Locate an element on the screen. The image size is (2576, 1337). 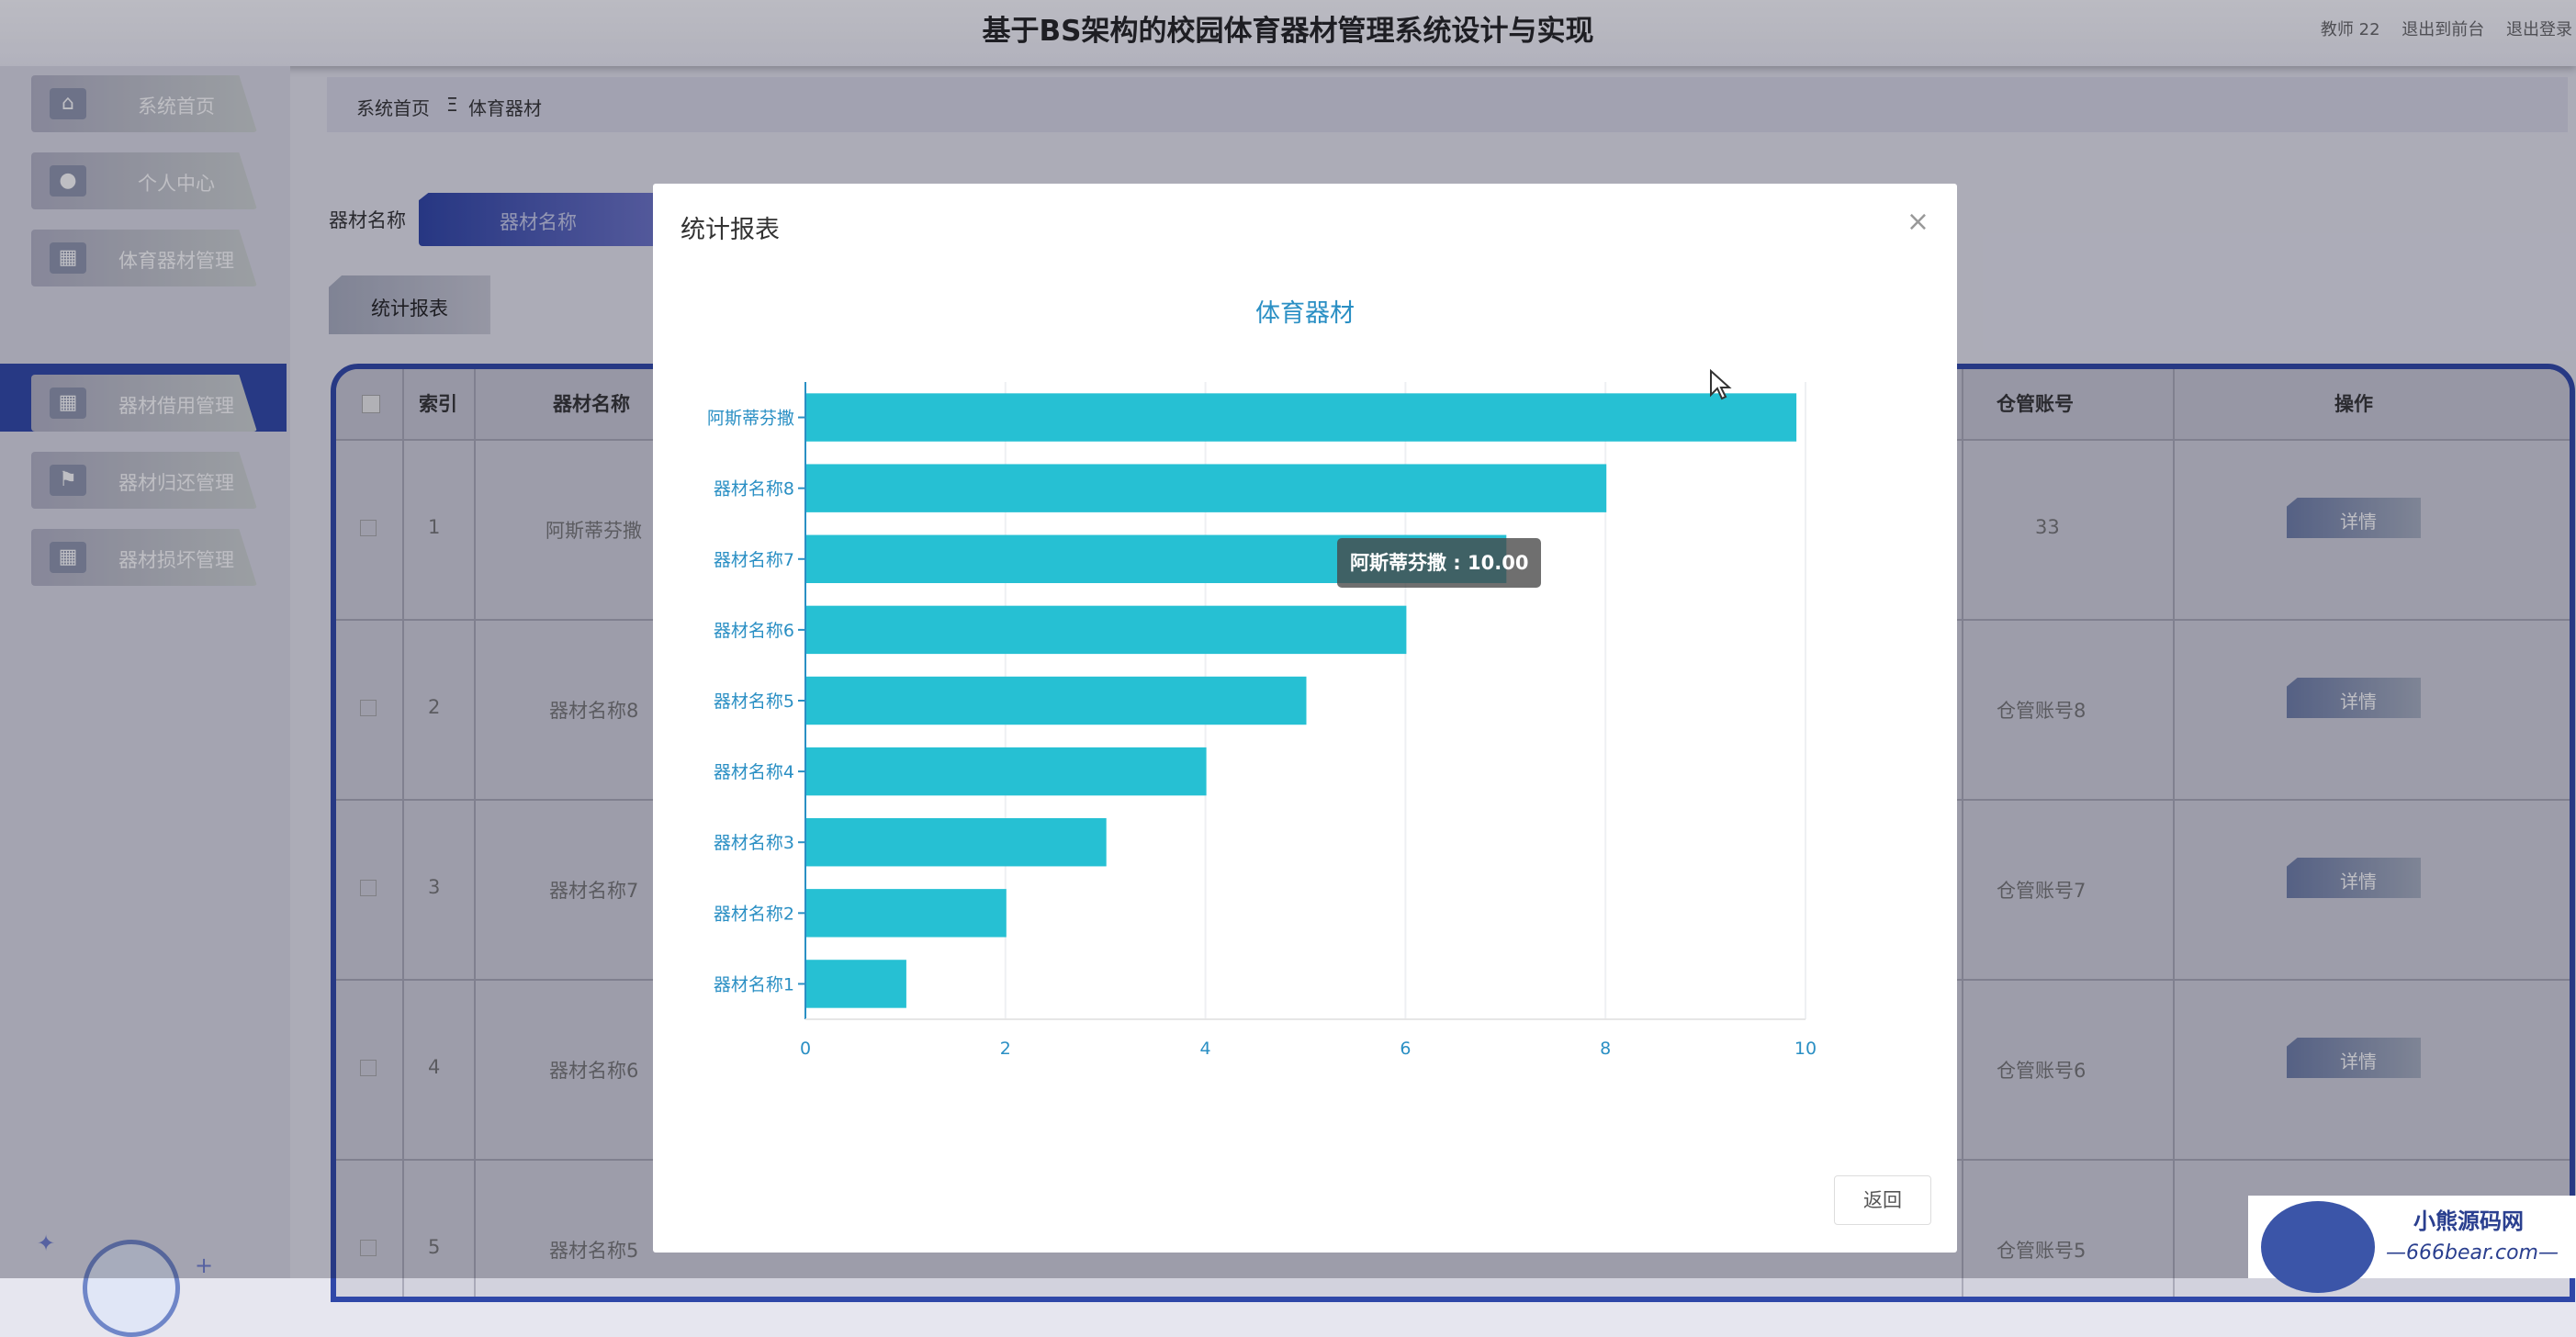
header-account: 仓管账号 is located at coordinates (2036, 404).